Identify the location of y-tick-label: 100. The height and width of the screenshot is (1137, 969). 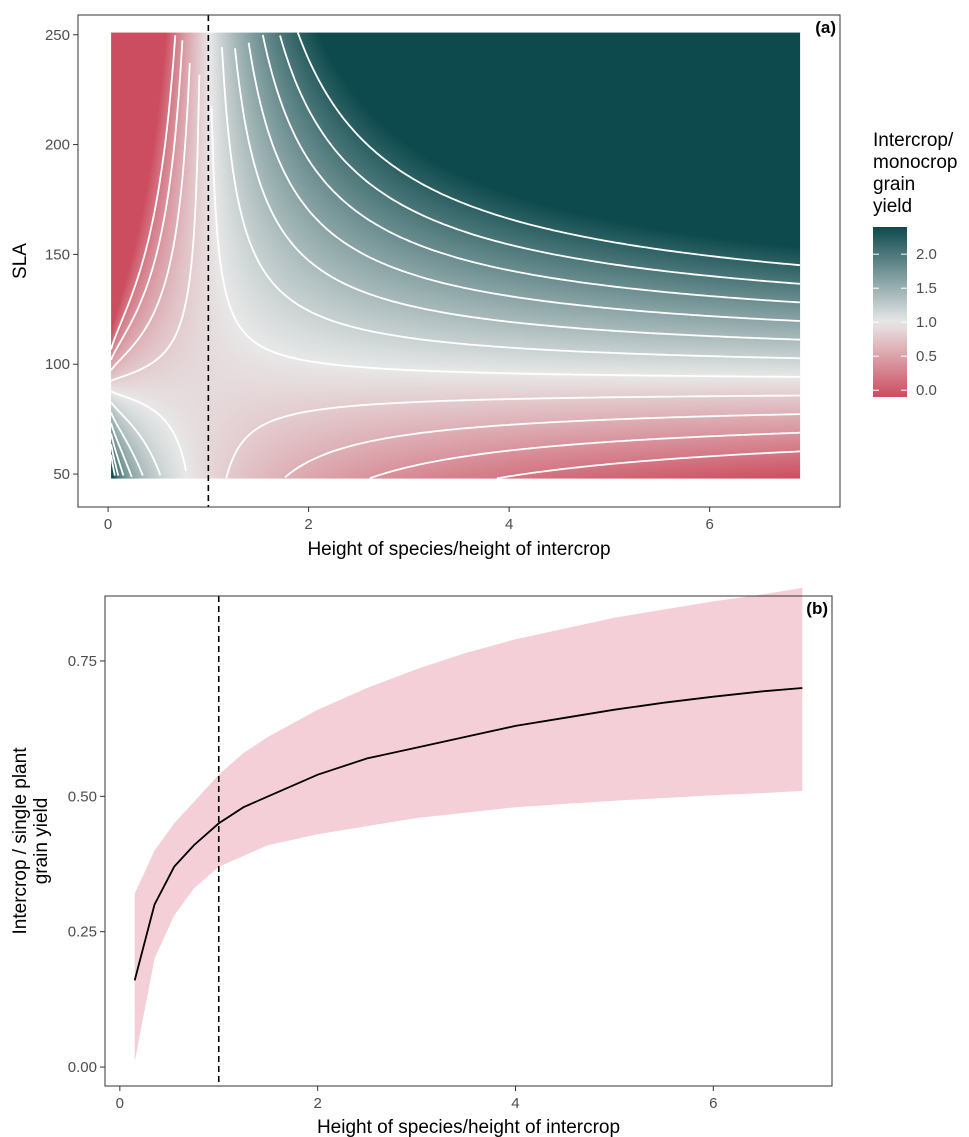
(57, 364).